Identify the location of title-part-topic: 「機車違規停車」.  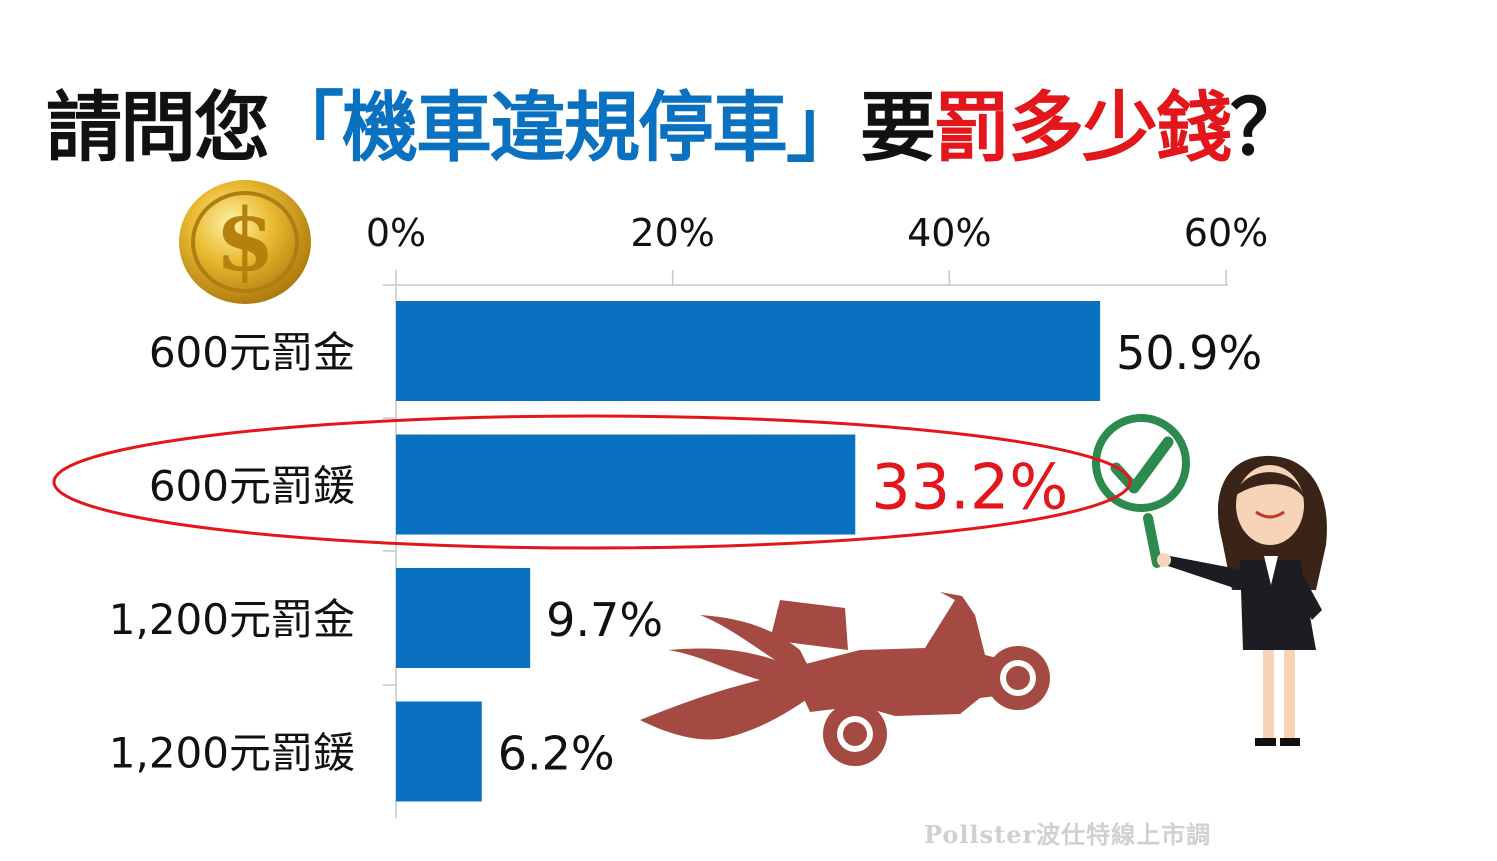
(565, 127).